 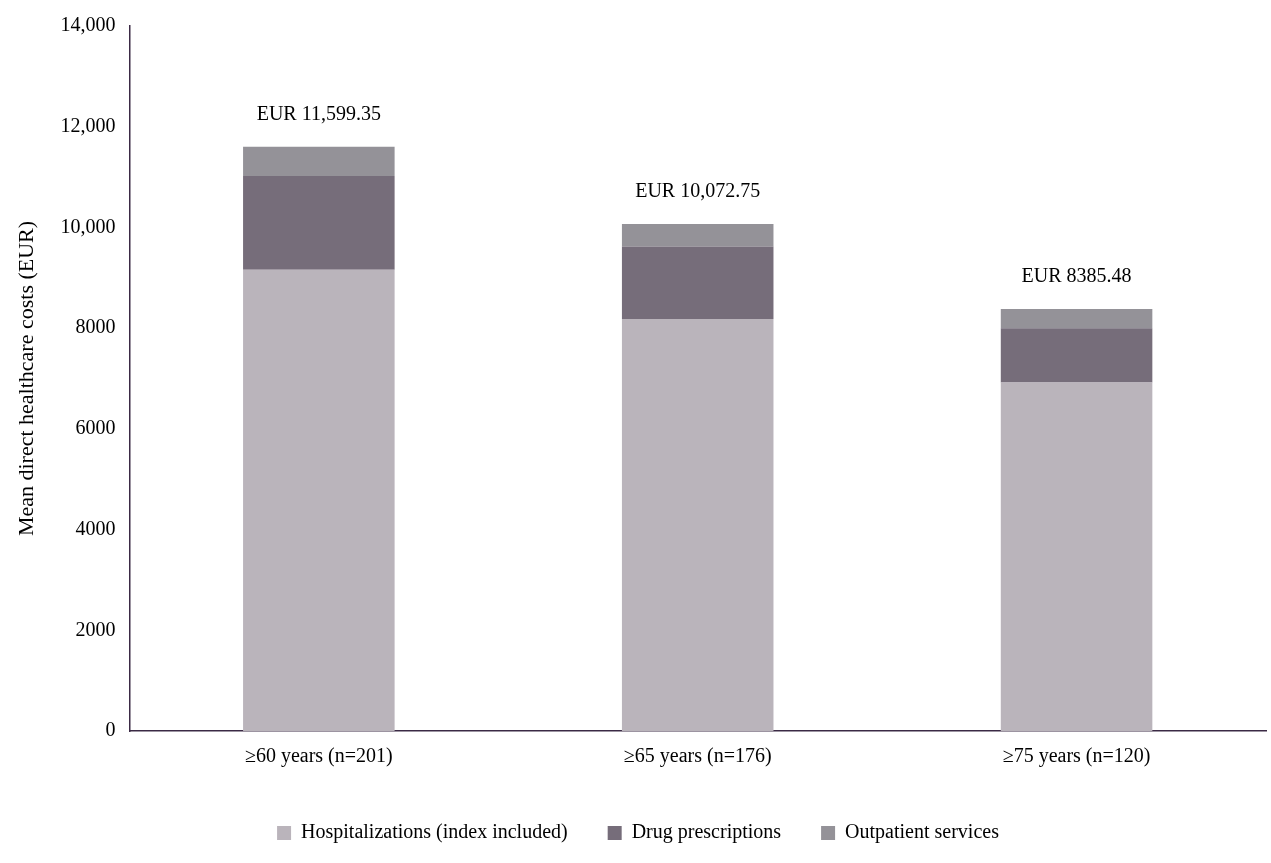 What do you see at coordinates (1076, 756) in the screenshot?
I see `x-tick-label: ≥75 years (n=120)` at bounding box center [1076, 756].